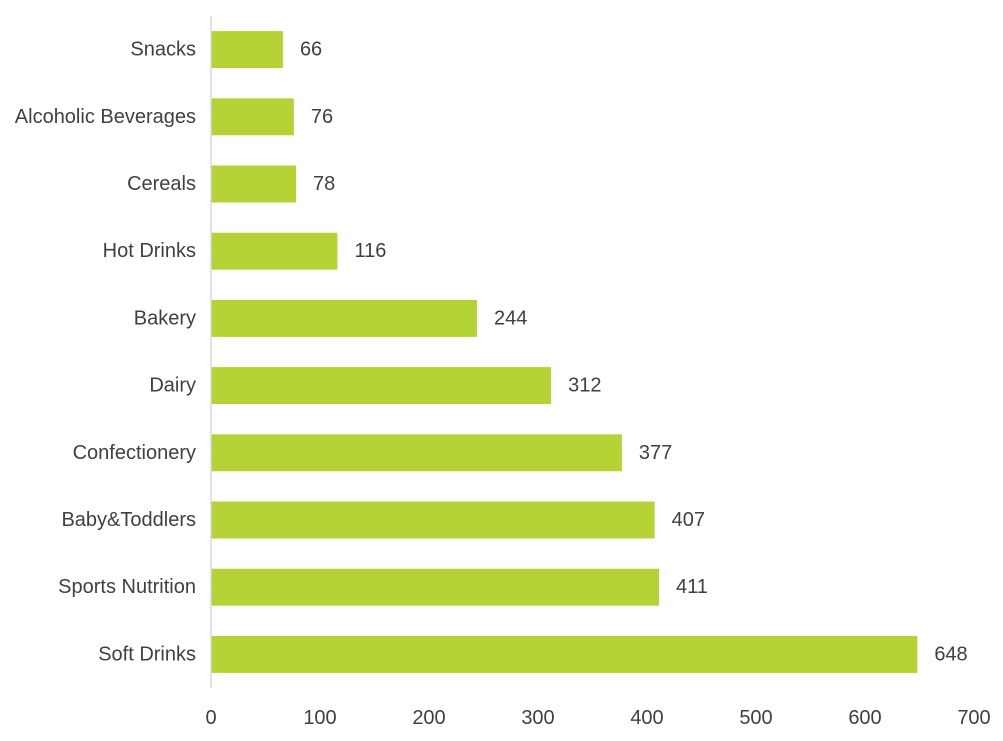 This screenshot has height=741, width=1003. I want to click on value-label: 116, so click(370, 251).